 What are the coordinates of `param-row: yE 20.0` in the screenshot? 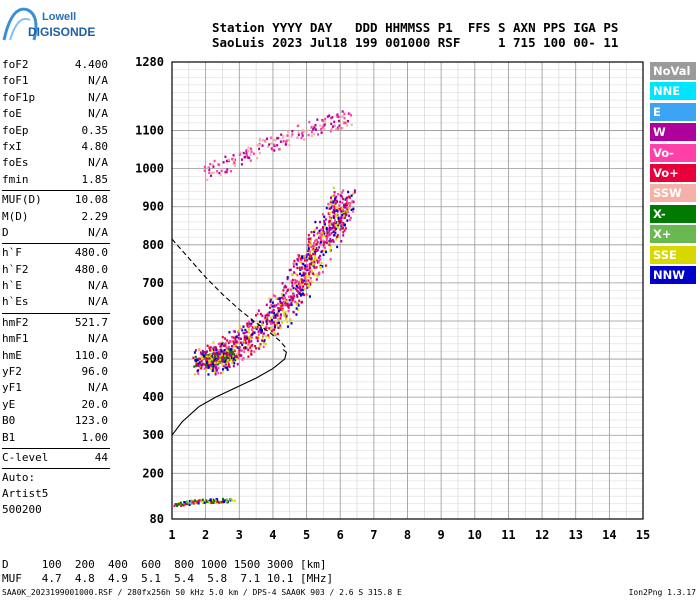 It's located at (56, 406).